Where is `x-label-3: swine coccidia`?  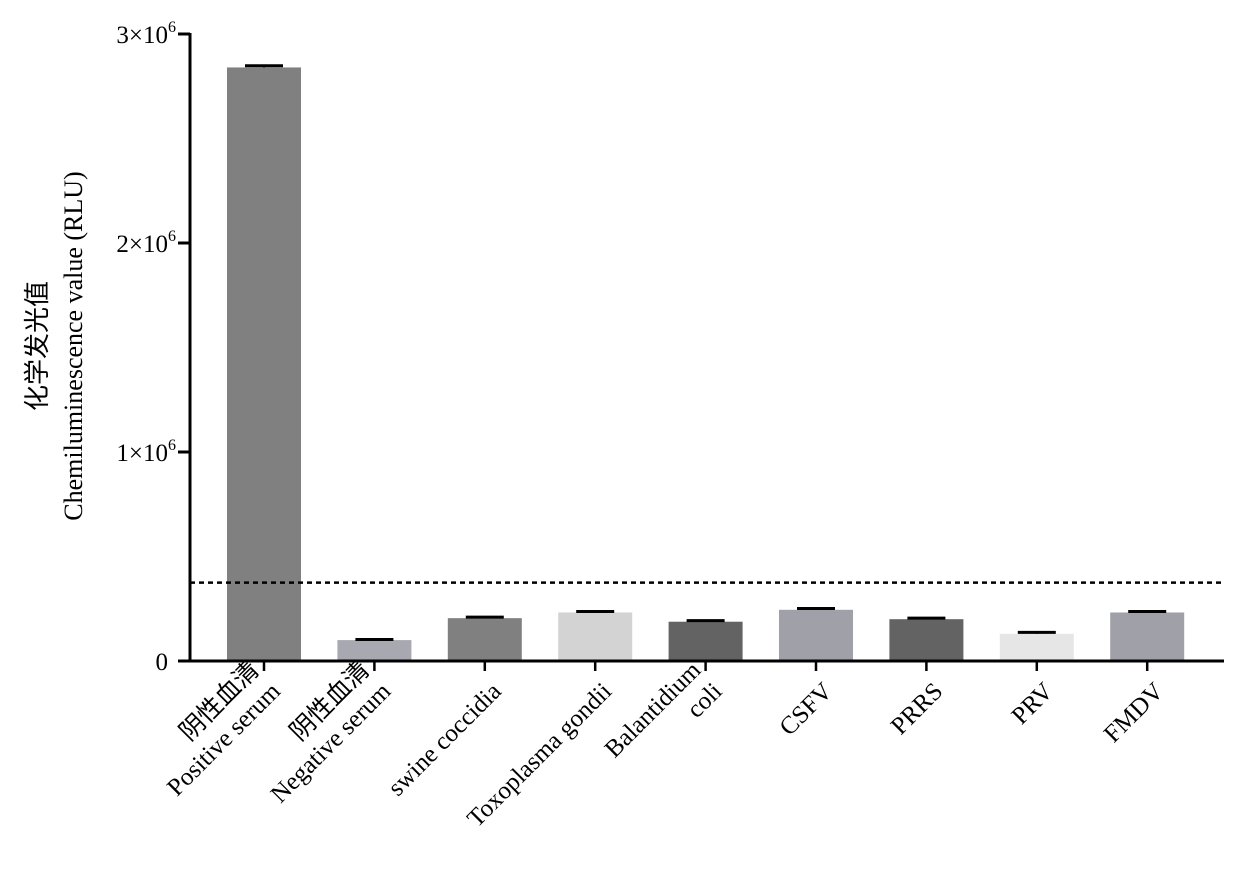 x-label-3: swine coccidia is located at coordinates (445, 740).